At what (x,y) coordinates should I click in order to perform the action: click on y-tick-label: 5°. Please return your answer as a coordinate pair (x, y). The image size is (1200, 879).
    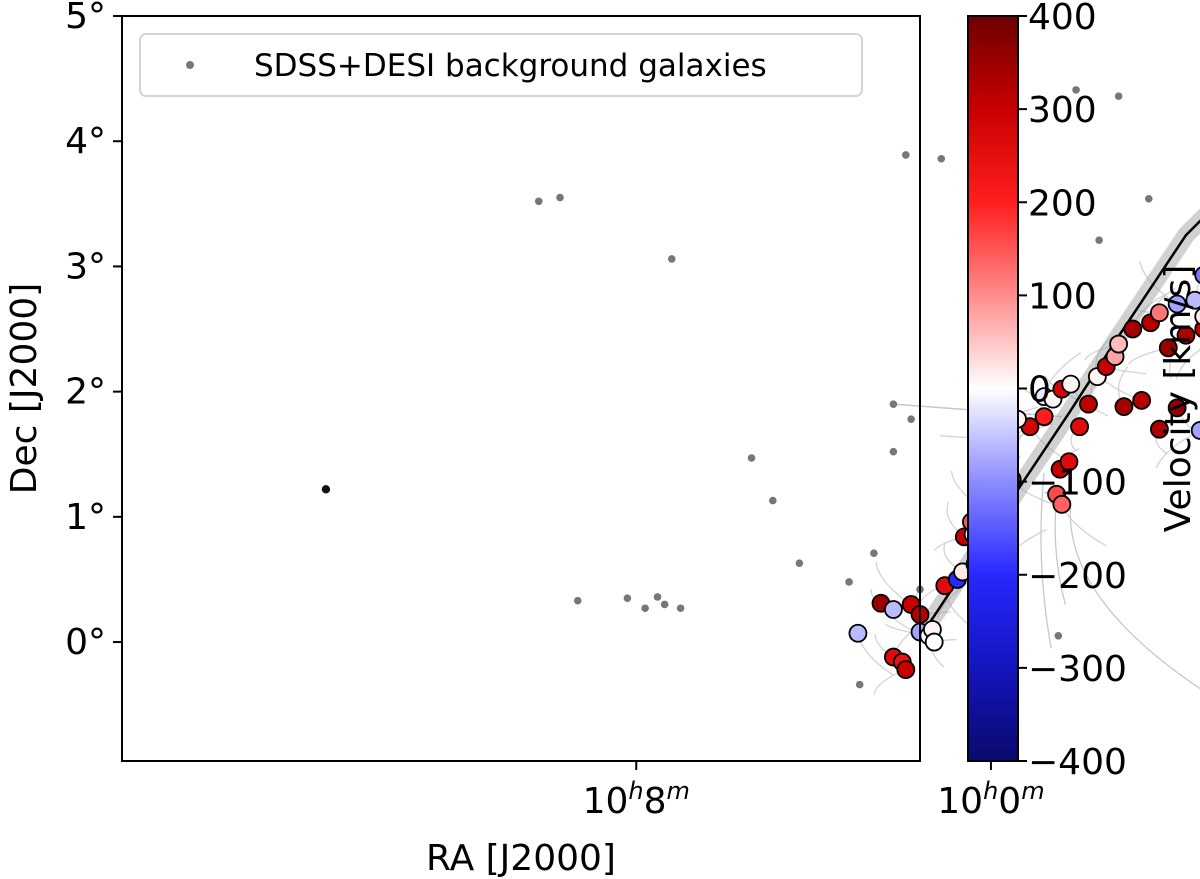
    Looking at the image, I should click on (85, 18).